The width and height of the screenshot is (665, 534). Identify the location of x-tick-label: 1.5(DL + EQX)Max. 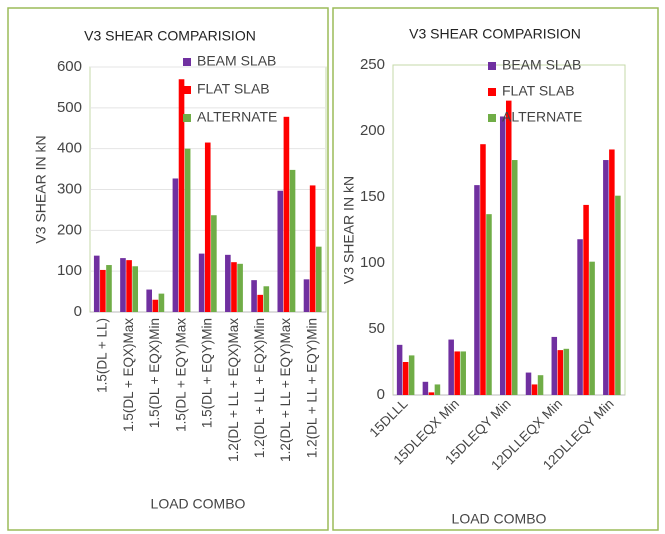
(128, 375).